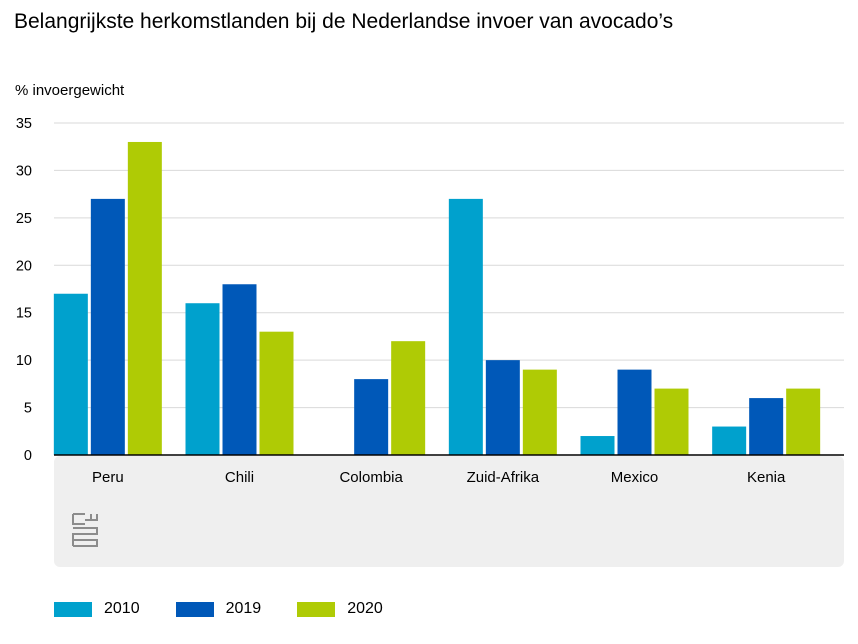 This screenshot has width=858, height=644. What do you see at coordinates (97, 609) in the screenshot?
I see `legend-item-2010: 2010` at bounding box center [97, 609].